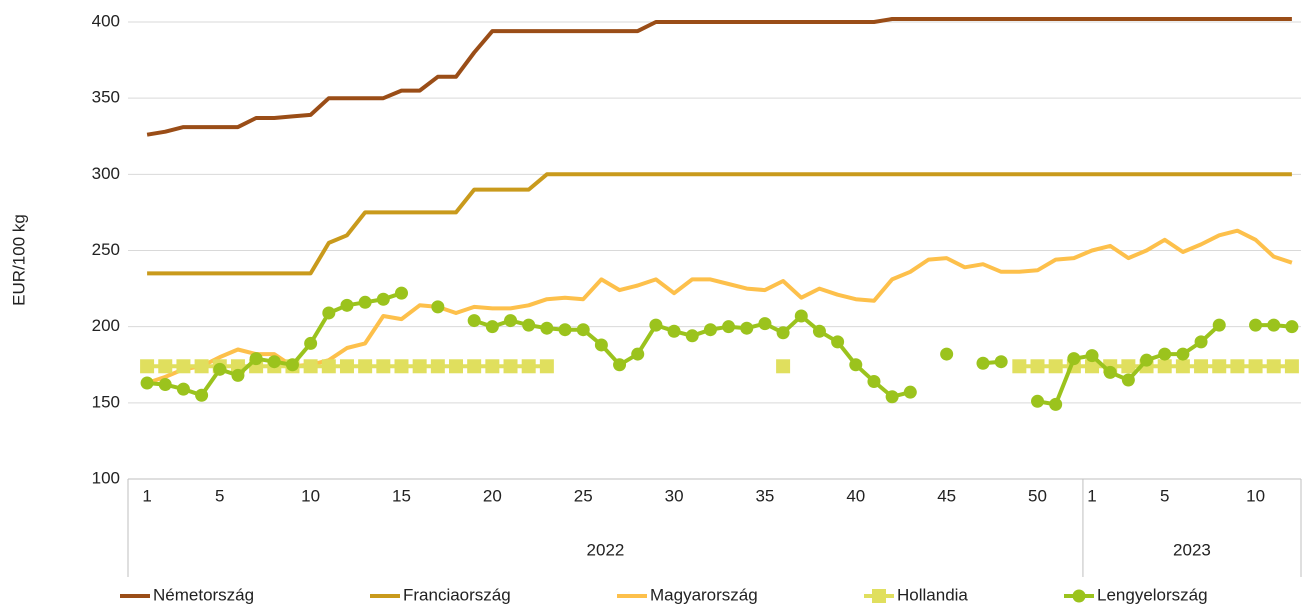  I want to click on x-tick-label: 15, so click(401, 495).